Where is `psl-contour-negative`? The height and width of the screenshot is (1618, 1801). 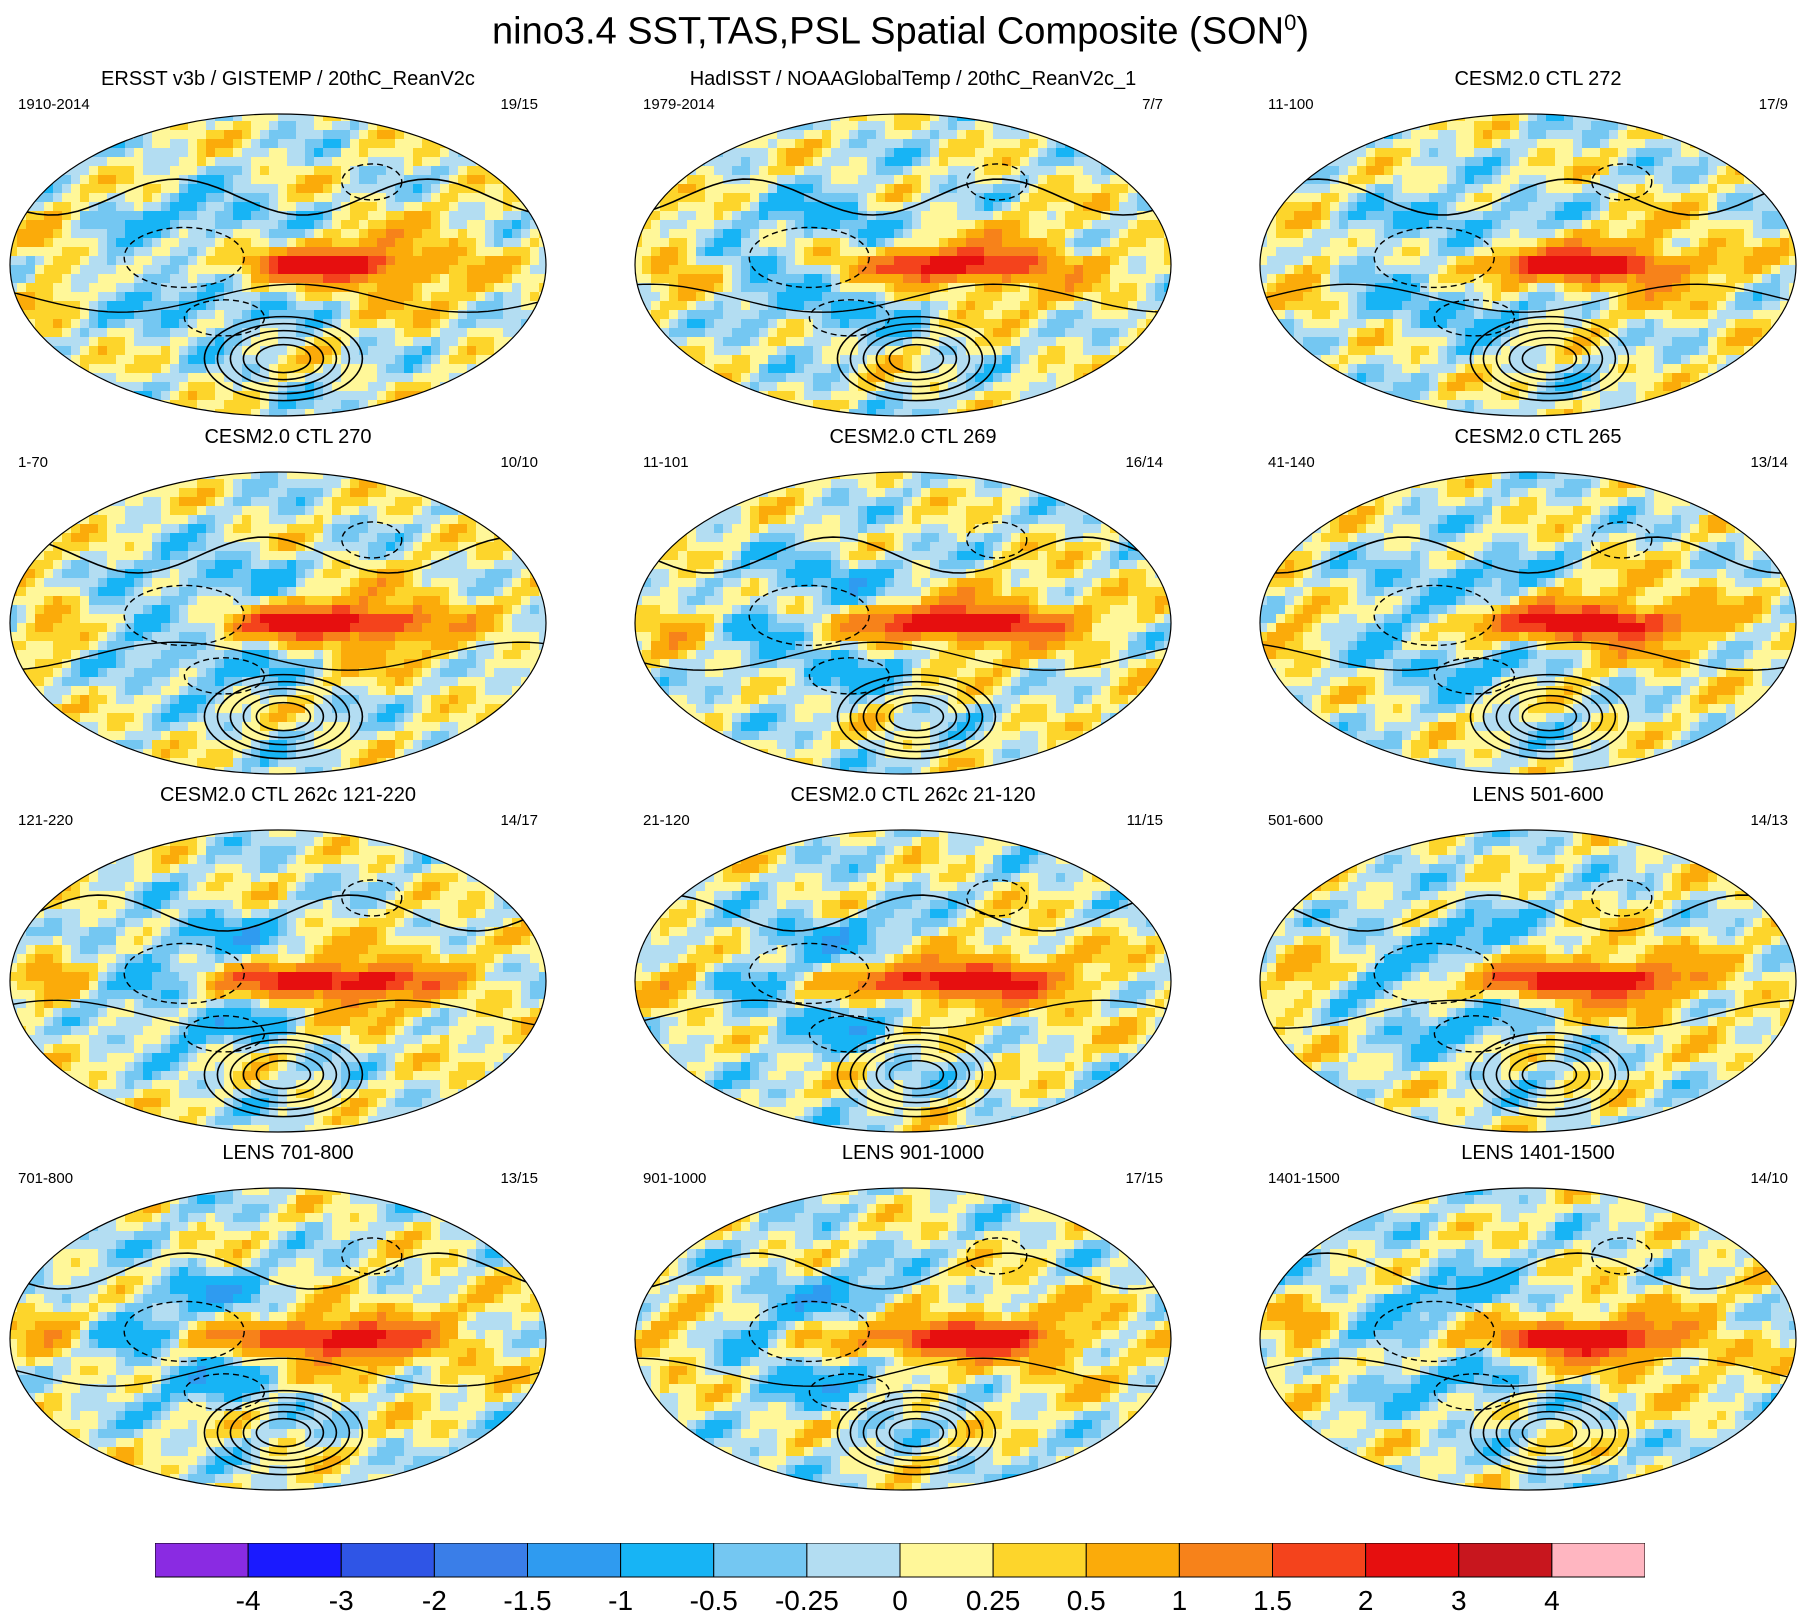
psl-contour-negative is located at coordinates (809, 257).